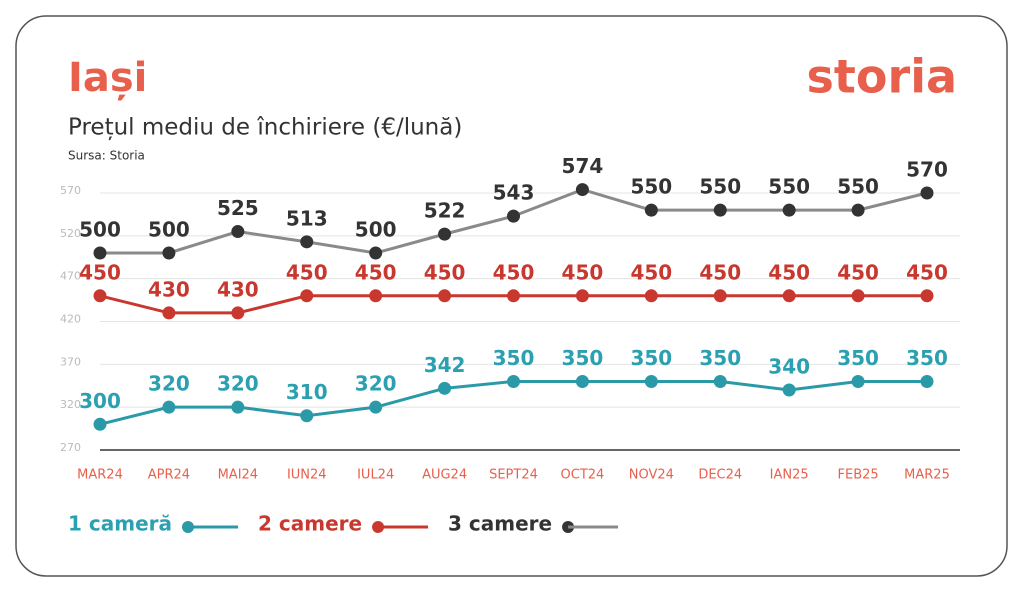 The image size is (1024, 592). What do you see at coordinates (444, 475) in the screenshot?
I see `x-tick-label: AUG24` at bounding box center [444, 475].